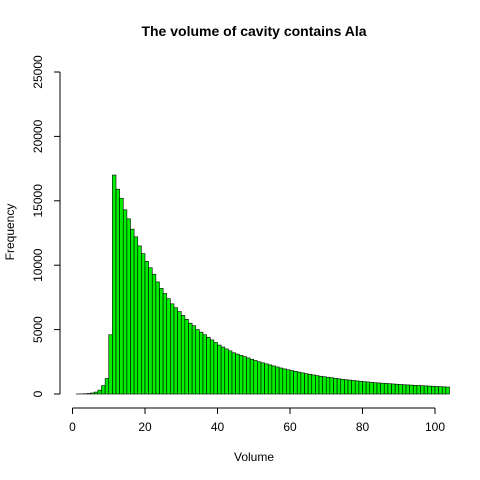 The height and width of the screenshot is (480, 480). Describe the element at coordinates (257, 420) in the screenshot. I see `x-axis: 0 20 40 60 80 100` at that location.